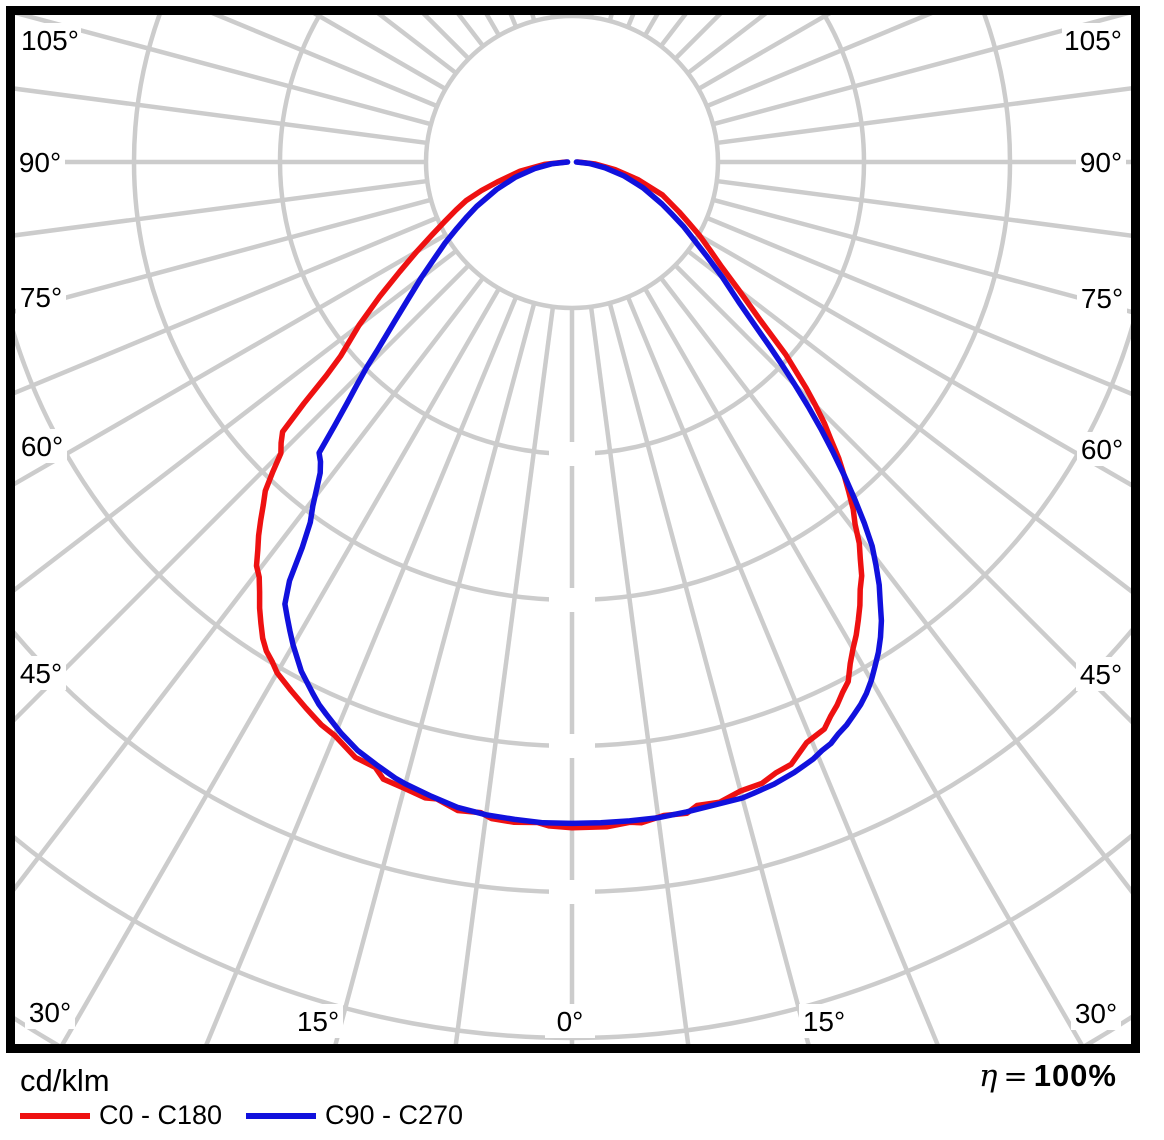  Describe the element at coordinates (1015, 1076) in the screenshot. I see `eta-equals: =` at that location.